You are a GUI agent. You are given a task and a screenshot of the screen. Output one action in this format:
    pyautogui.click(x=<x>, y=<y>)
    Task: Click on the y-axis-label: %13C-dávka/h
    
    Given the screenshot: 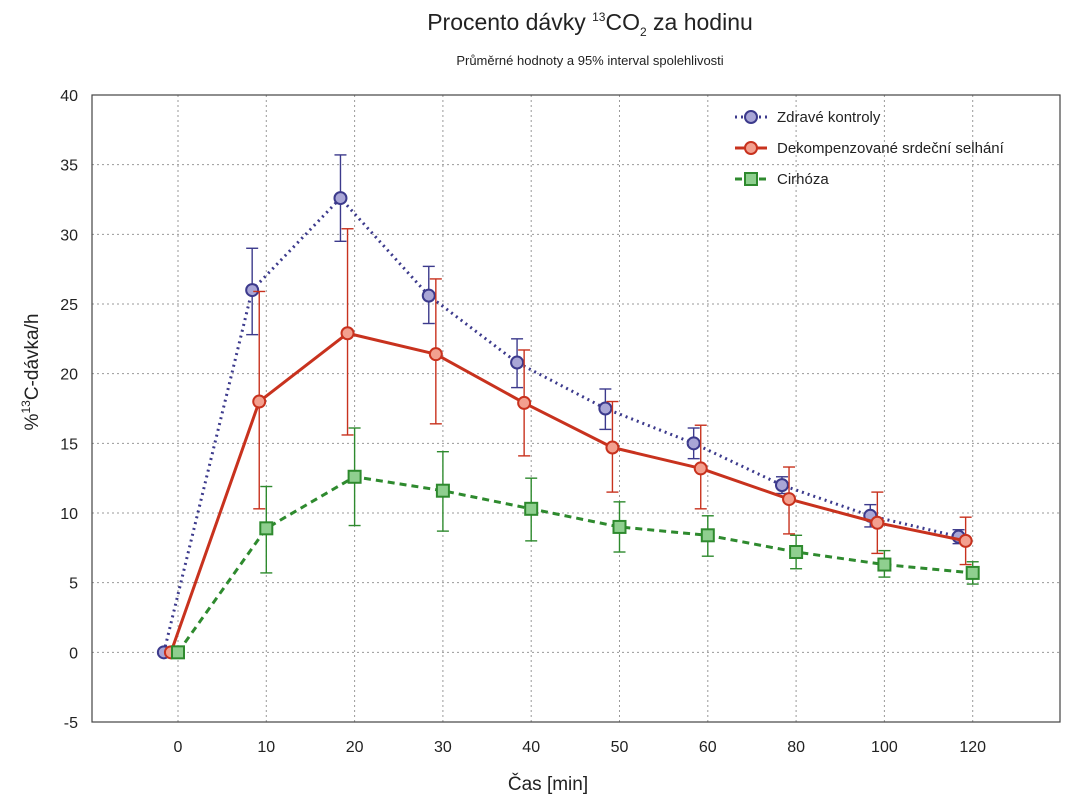 What is the action you would take?
    pyautogui.click(x=31, y=372)
    